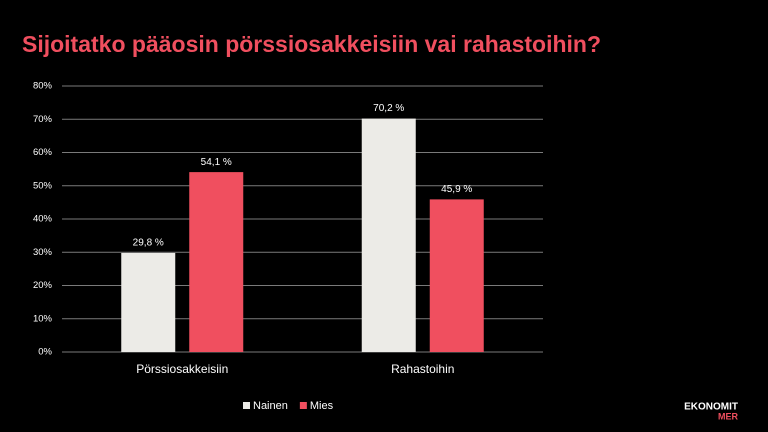 Image resolution: width=768 pixels, height=432 pixels. Describe the element at coordinates (43, 152) in the screenshot. I see `y-tick-label: 60%` at that location.